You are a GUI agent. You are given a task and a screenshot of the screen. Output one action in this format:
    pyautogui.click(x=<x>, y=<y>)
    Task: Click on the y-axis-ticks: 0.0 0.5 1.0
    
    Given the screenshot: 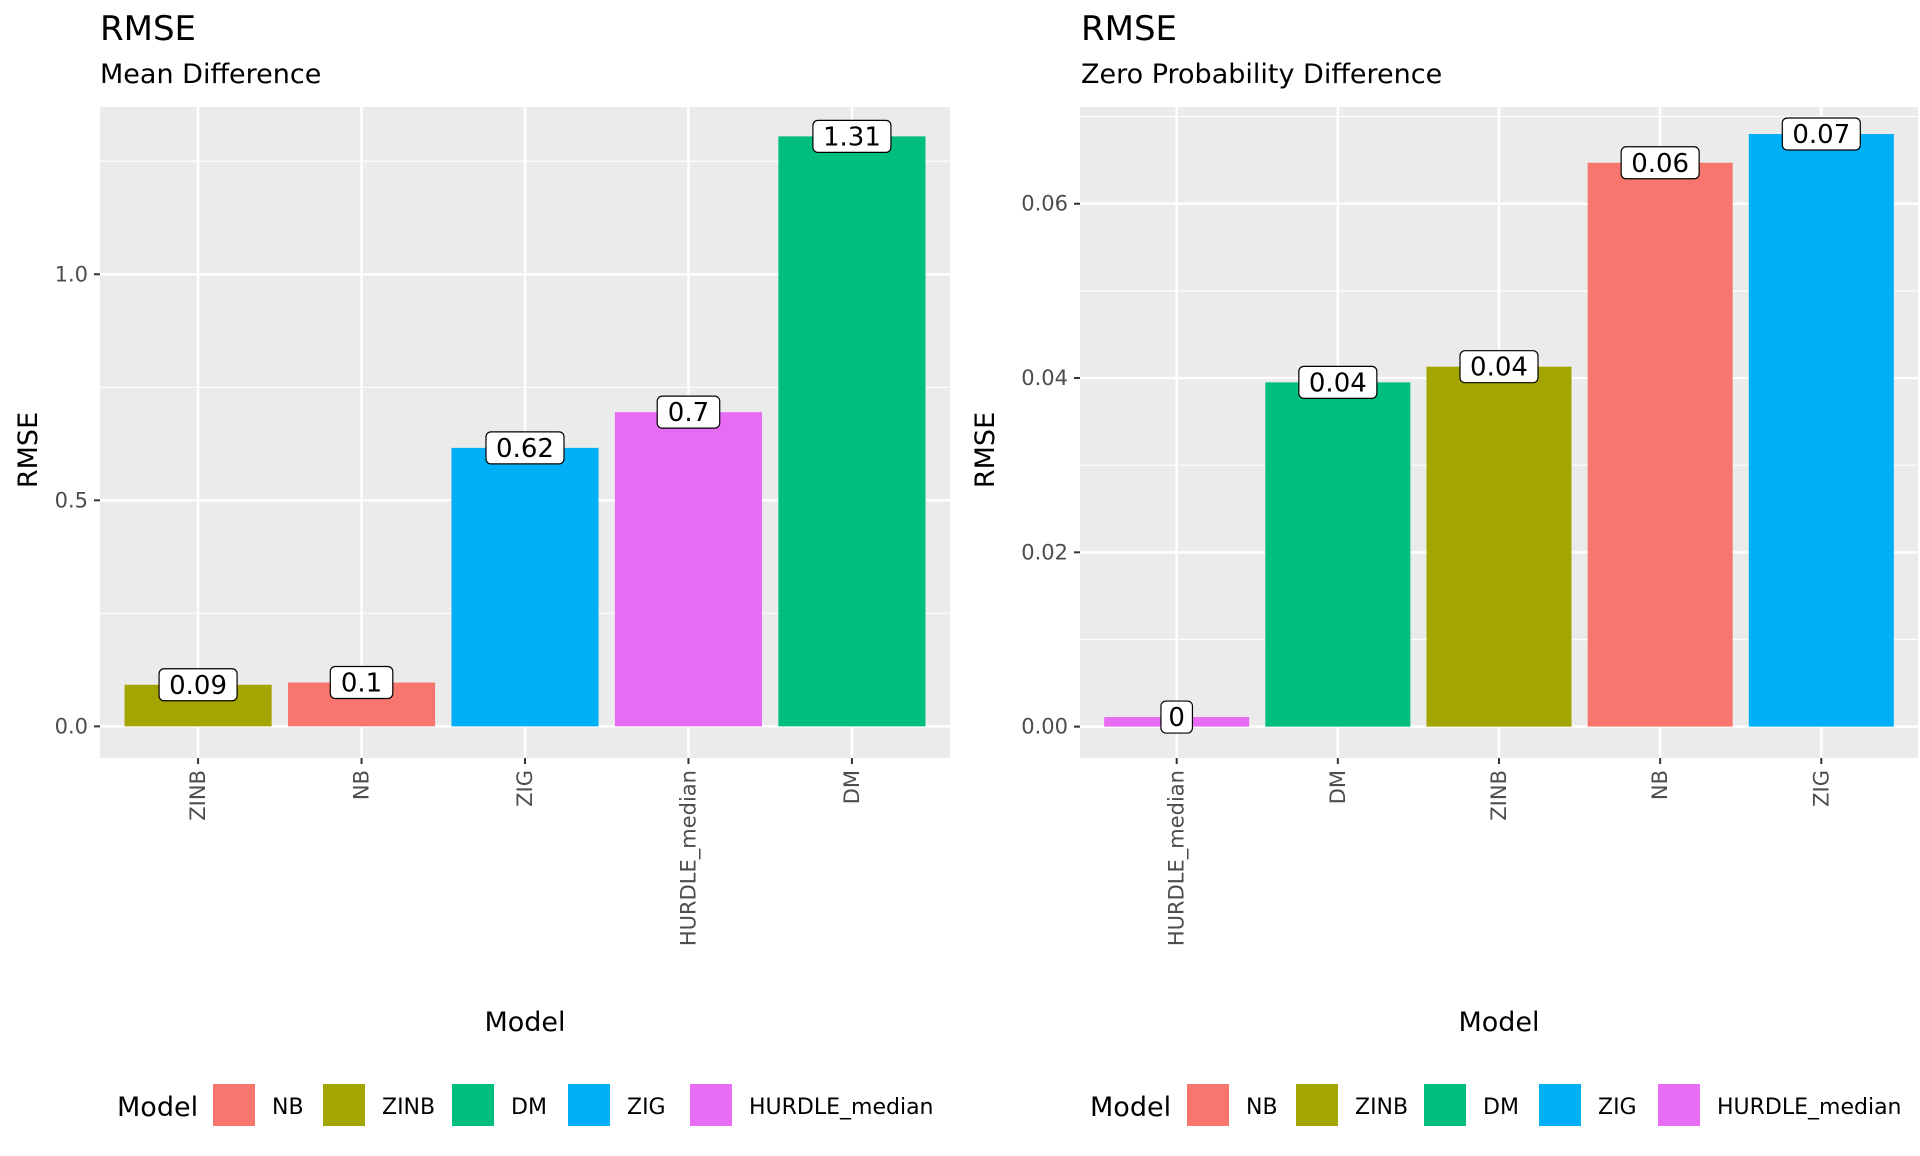 What is the action you would take?
    pyautogui.click(x=77, y=500)
    